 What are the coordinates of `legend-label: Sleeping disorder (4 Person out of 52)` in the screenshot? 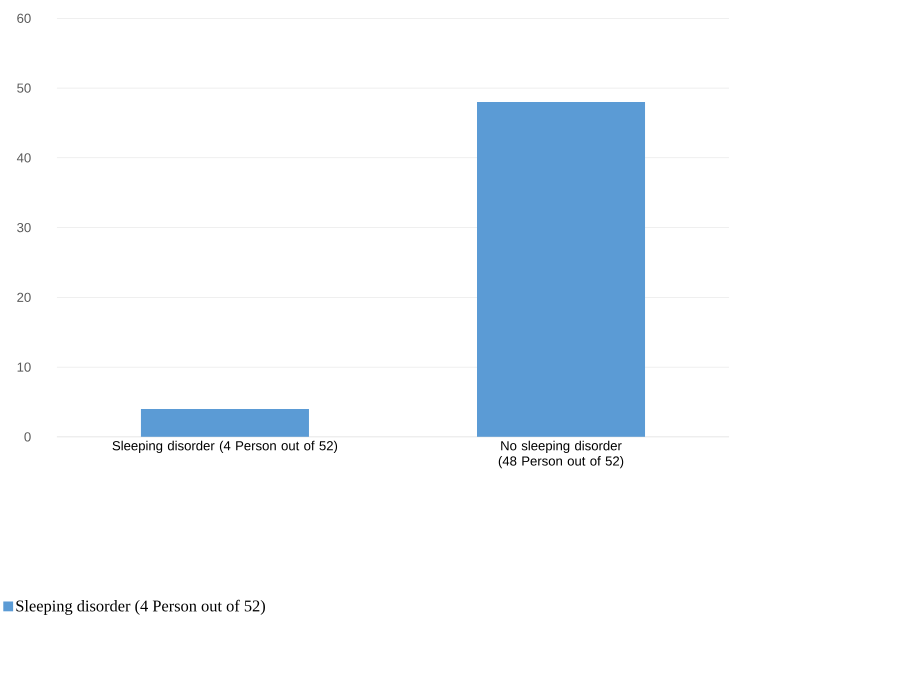 It's located at (140, 607).